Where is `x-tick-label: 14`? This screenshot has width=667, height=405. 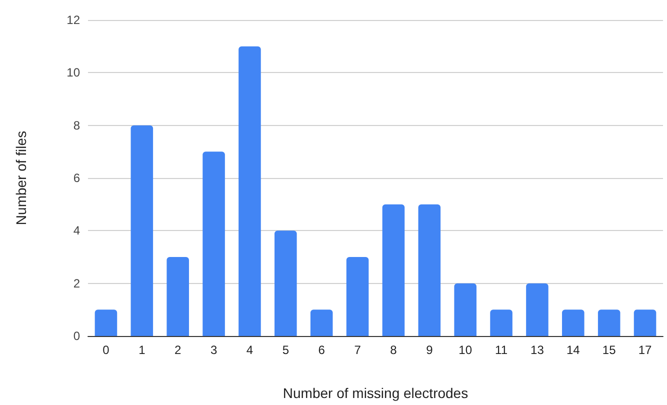 x-tick-label: 14 is located at coordinates (573, 350).